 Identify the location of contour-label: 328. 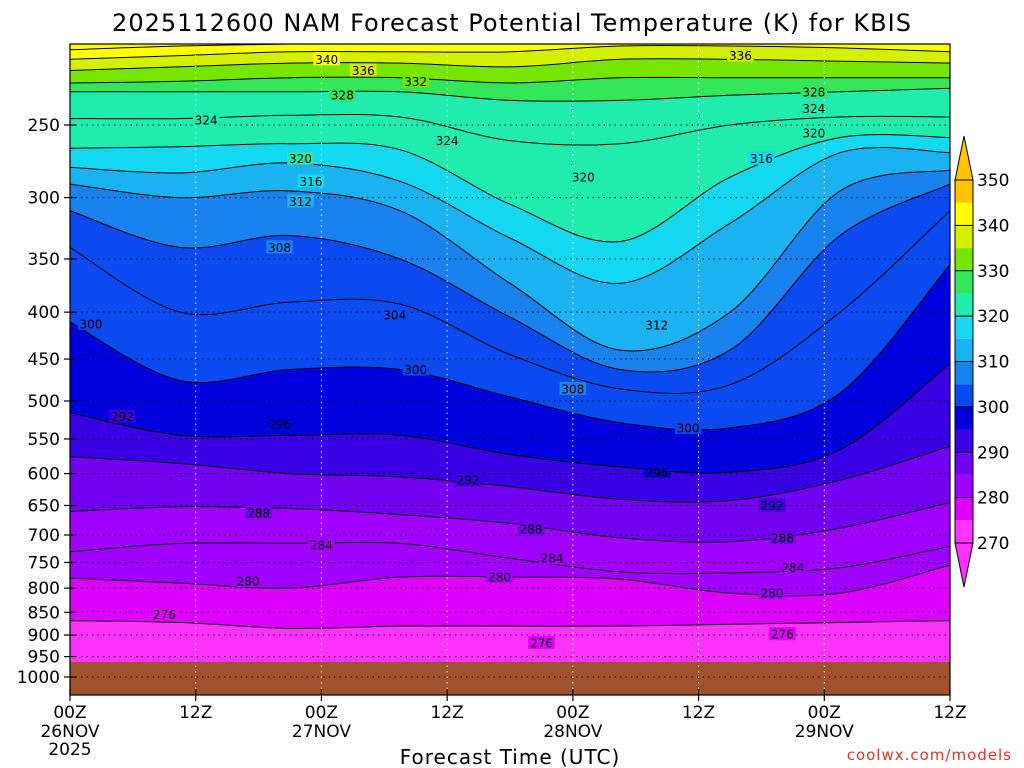
(813, 92).